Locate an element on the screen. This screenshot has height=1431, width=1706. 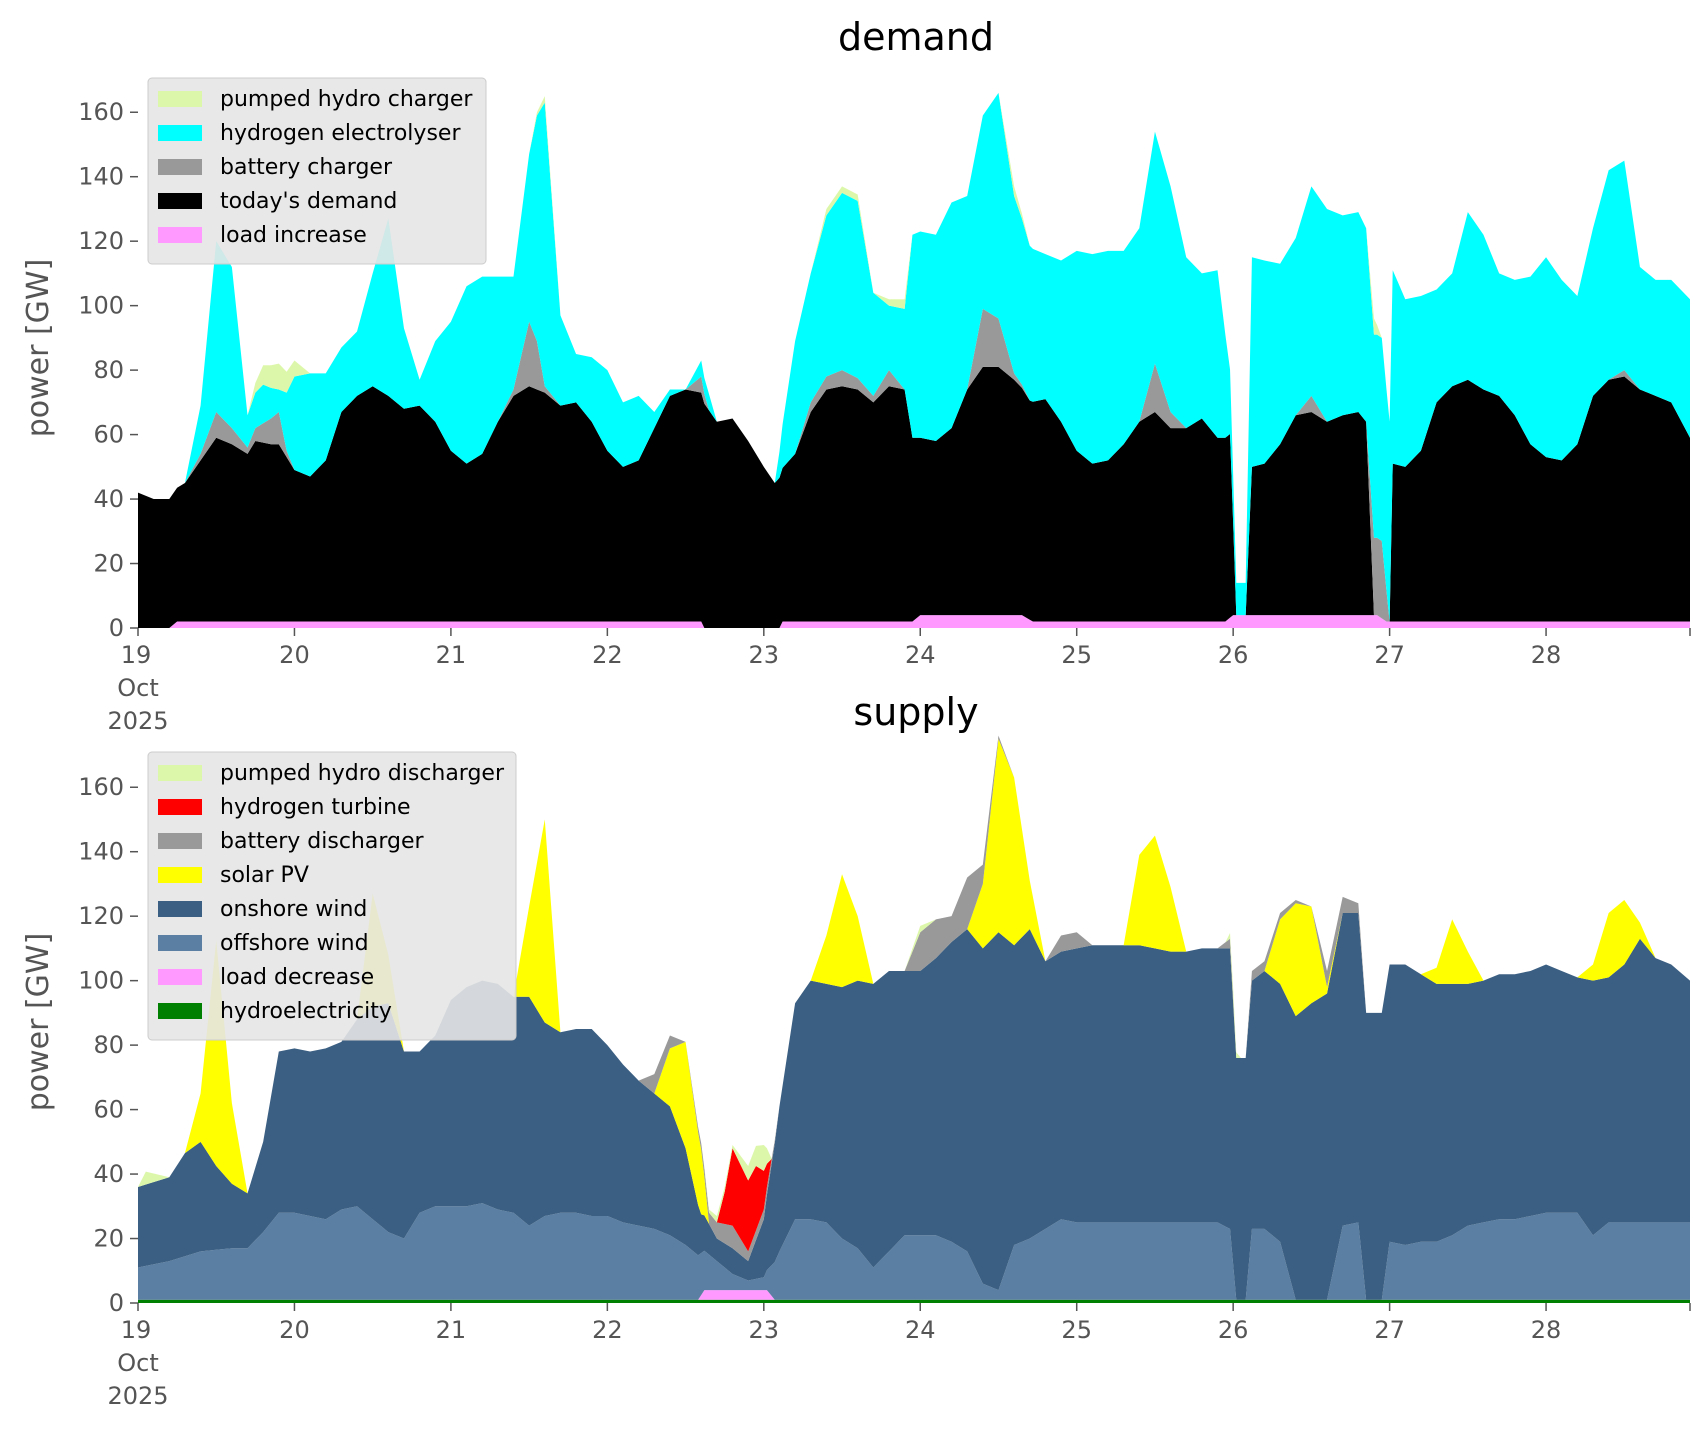
legend-swatch-battery-charger is located at coordinates (180, 167).